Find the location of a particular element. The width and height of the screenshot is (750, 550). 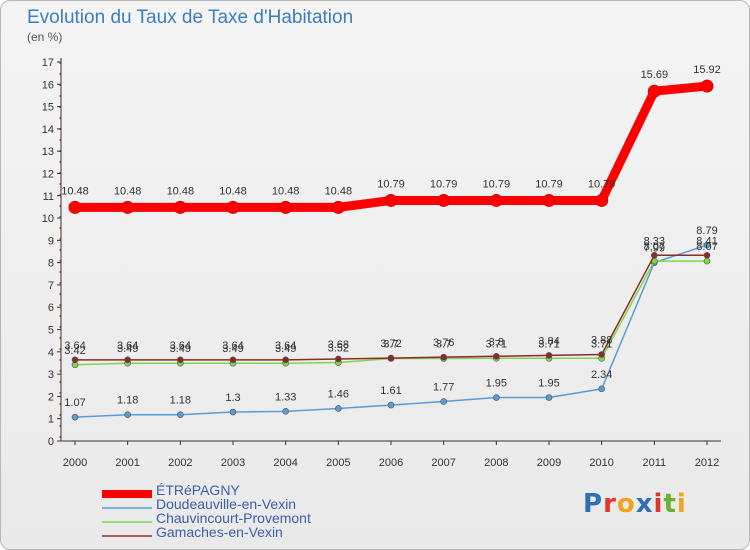

data-label-3: 3.68 is located at coordinates (338, 345).